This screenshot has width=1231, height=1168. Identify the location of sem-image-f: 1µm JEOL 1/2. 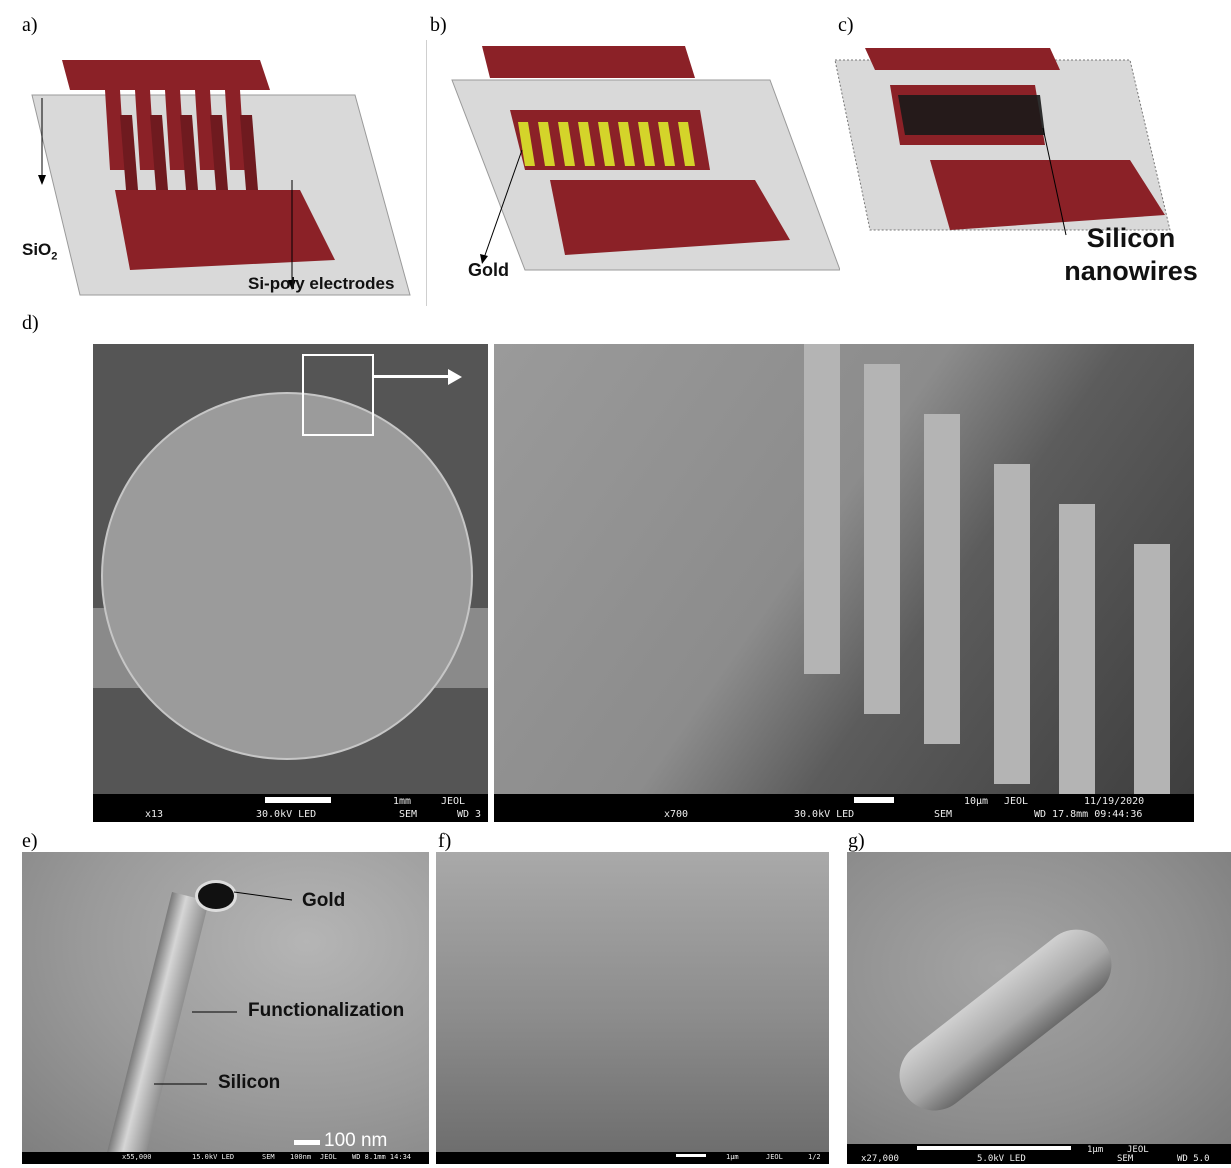
(632, 1008).